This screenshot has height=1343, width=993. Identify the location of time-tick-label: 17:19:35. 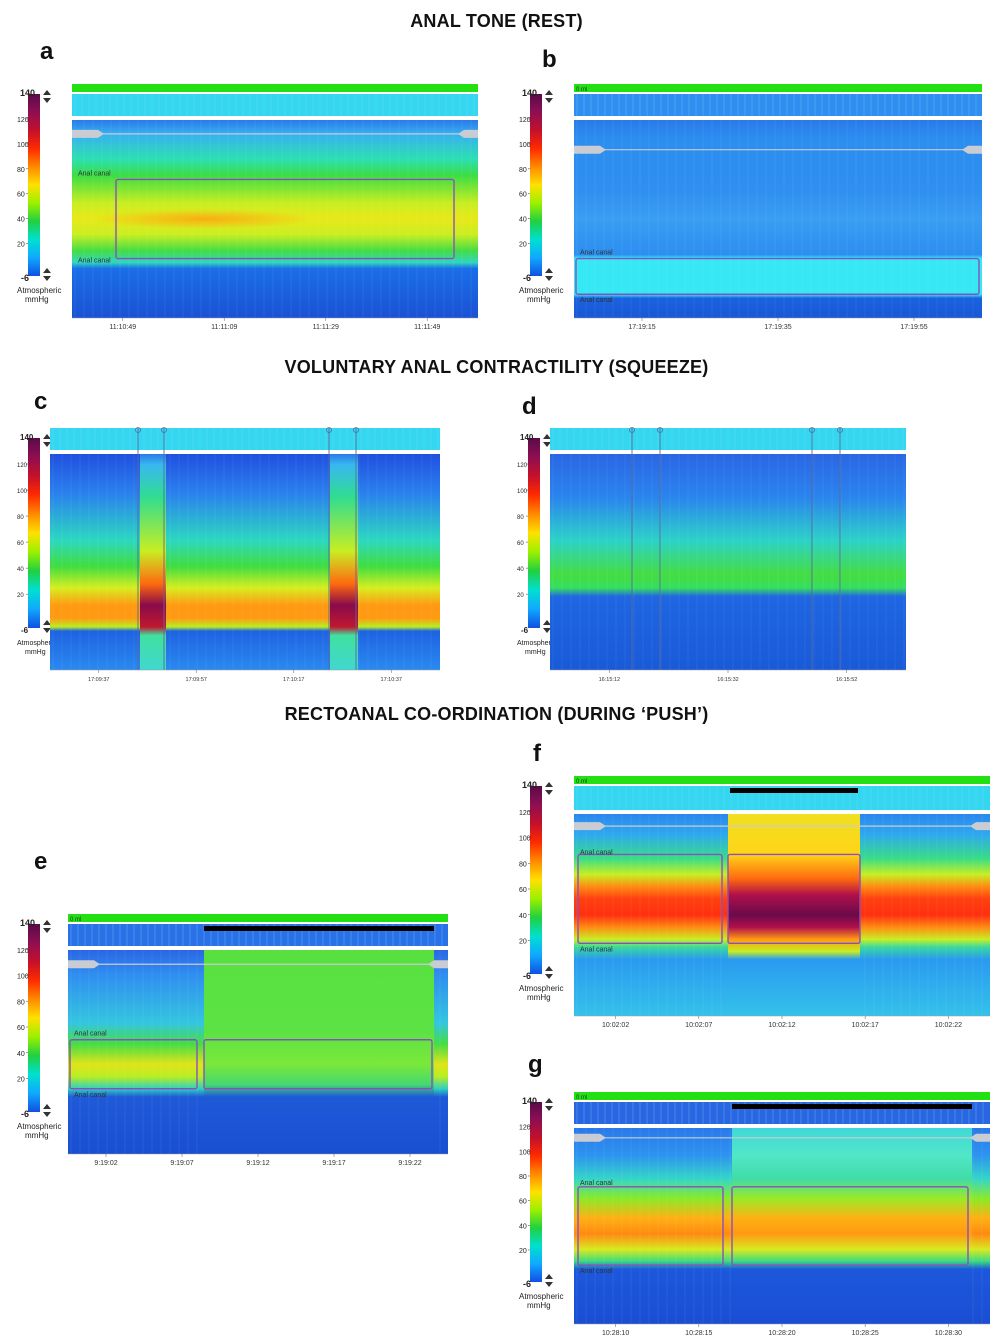
(777, 327).